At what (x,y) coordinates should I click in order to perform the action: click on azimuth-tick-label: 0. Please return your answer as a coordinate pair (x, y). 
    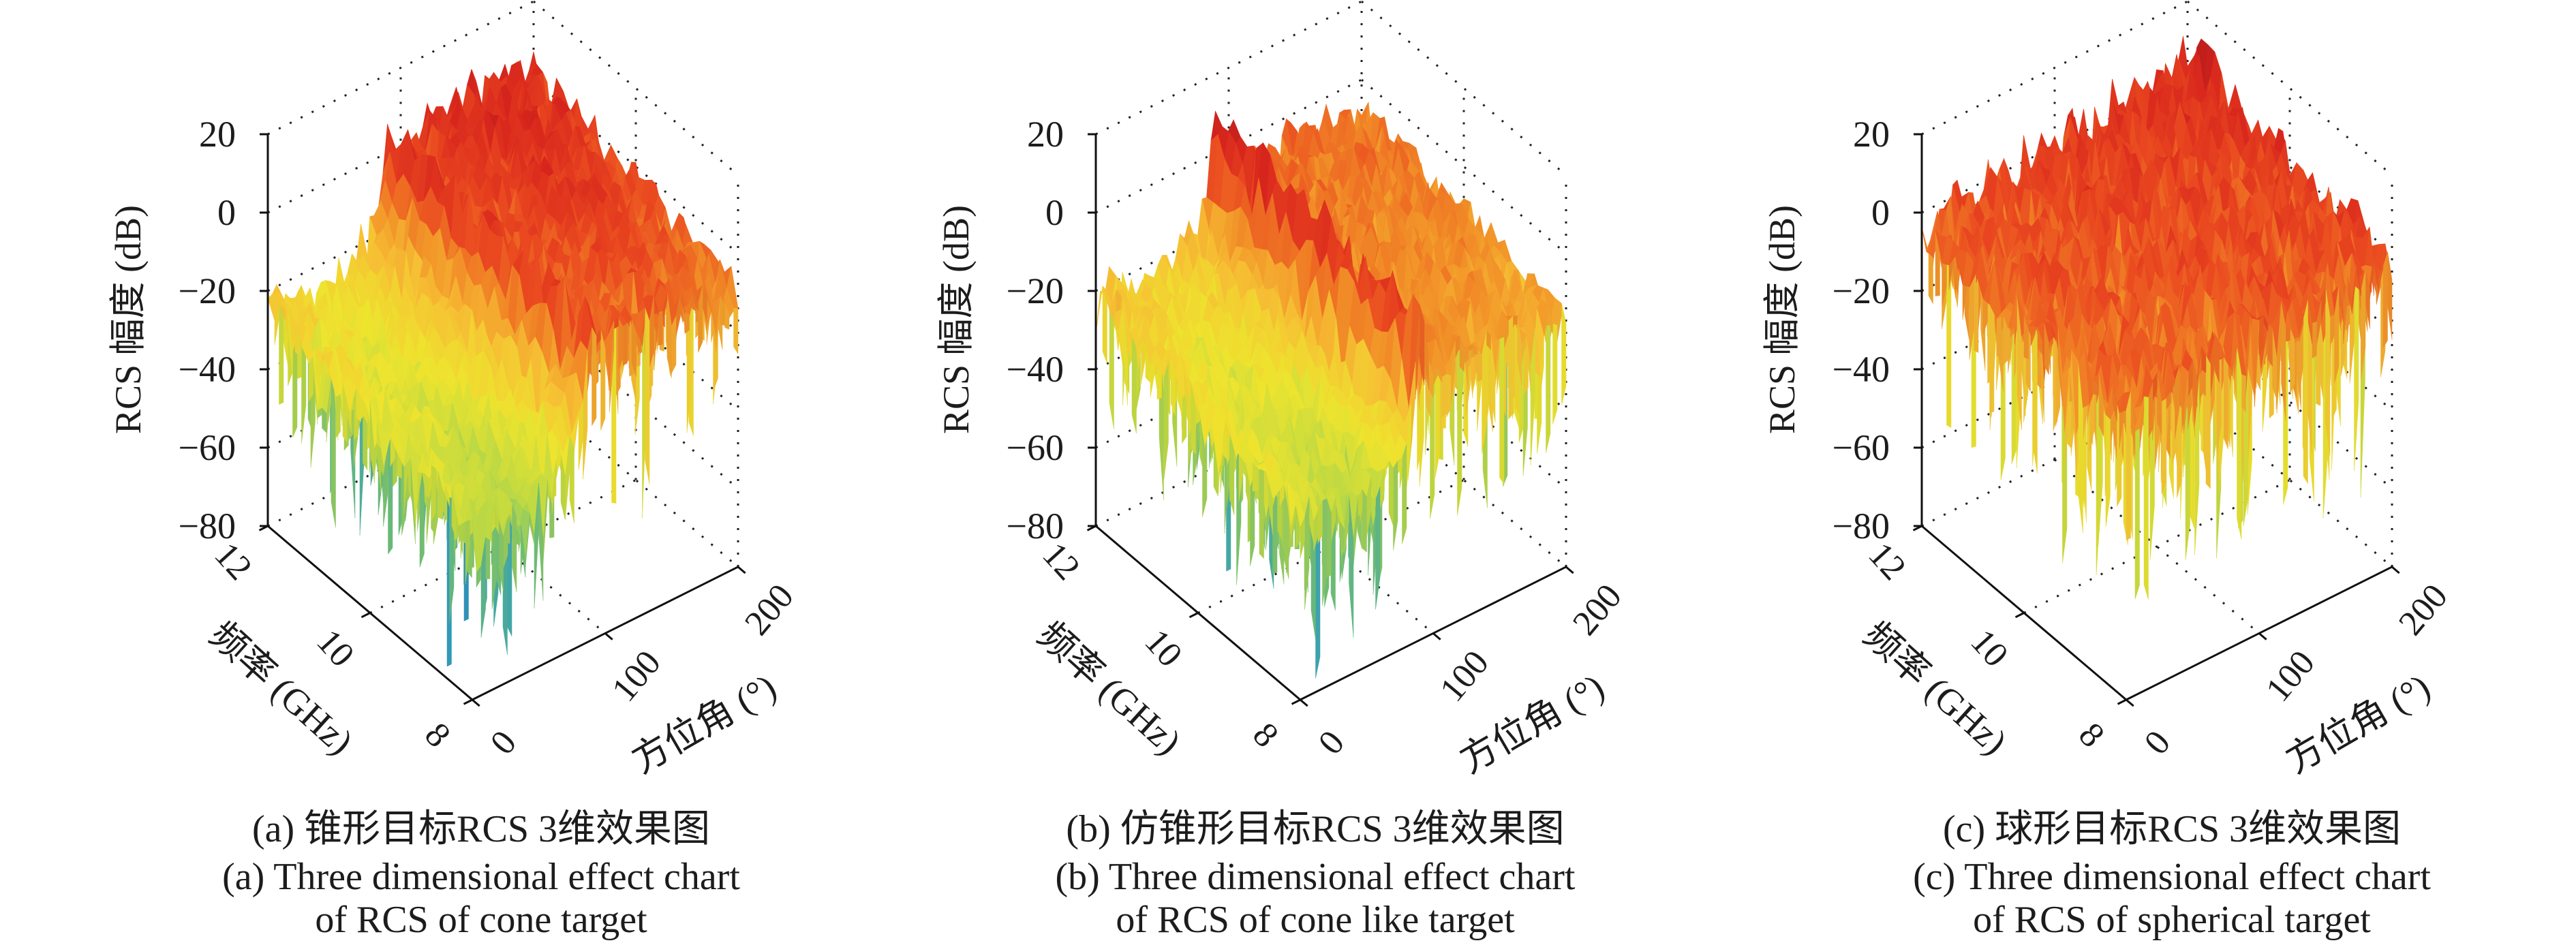
    Looking at the image, I should click on (504, 743).